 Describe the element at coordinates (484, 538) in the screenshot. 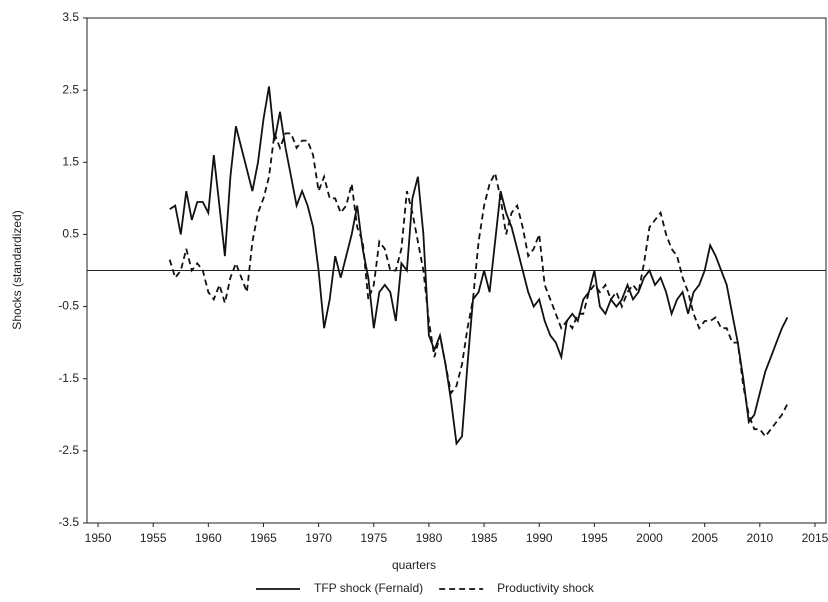

I see `x-tick-label: 1985` at that location.